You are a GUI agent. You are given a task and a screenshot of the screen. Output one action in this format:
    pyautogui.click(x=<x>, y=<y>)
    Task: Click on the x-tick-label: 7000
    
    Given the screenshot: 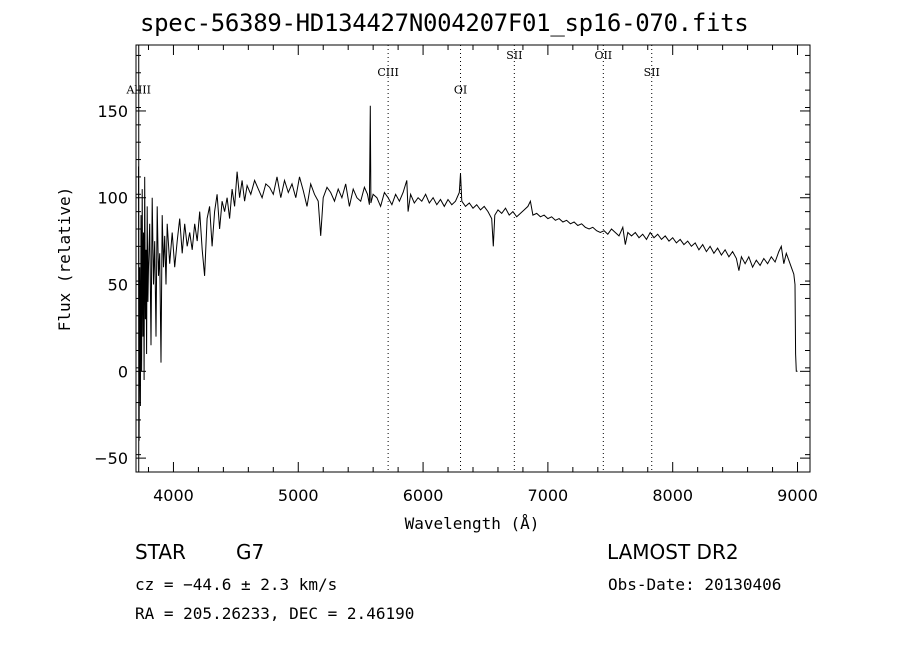 What is the action you would take?
    pyautogui.click(x=548, y=495)
    